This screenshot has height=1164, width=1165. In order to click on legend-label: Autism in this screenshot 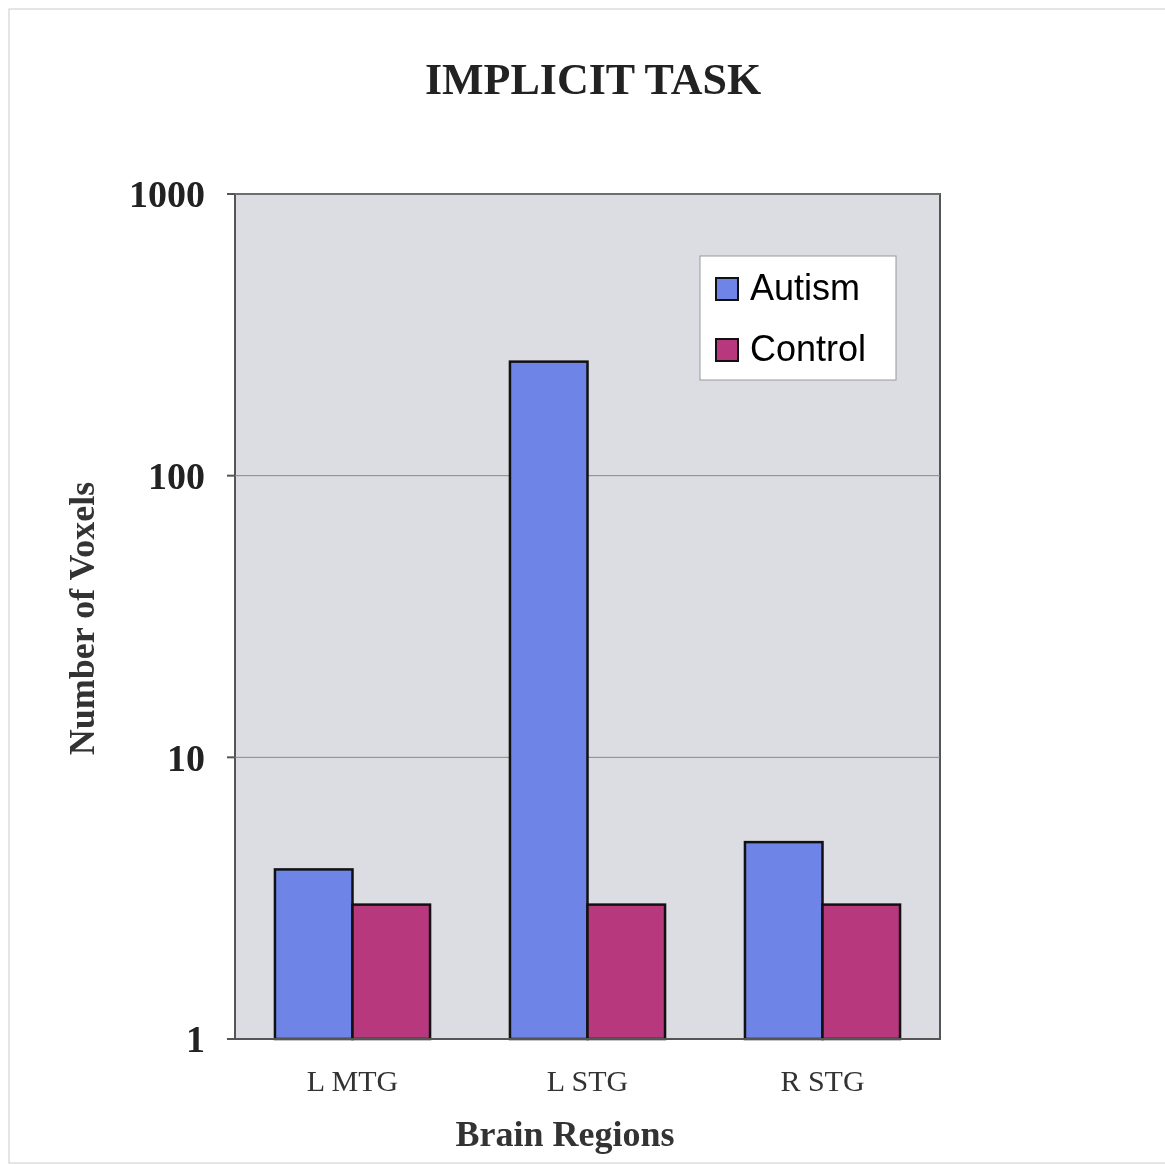, I will do `click(805, 287)`.